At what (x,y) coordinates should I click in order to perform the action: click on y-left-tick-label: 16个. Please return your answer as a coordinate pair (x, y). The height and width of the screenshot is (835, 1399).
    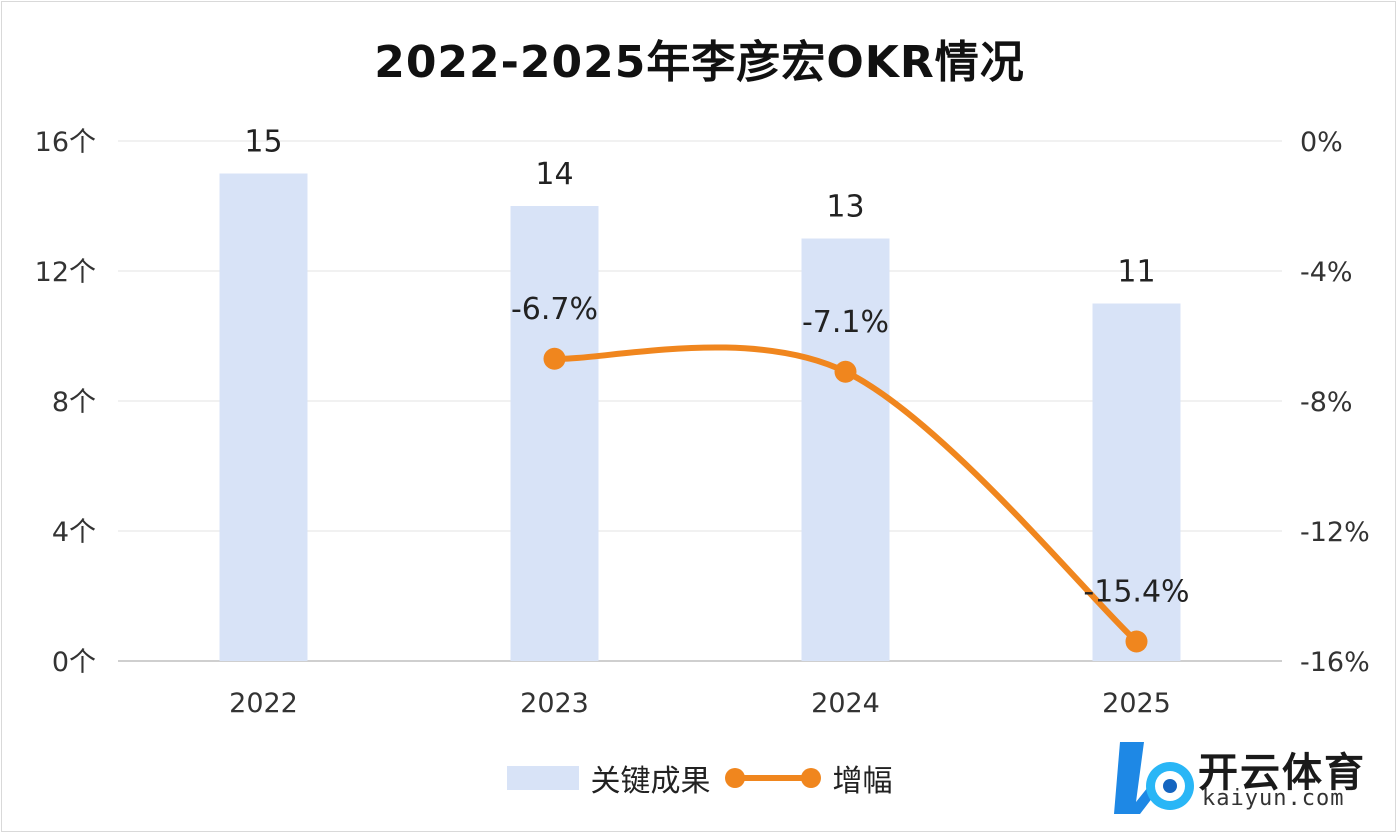
    Looking at the image, I should click on (65, 142).